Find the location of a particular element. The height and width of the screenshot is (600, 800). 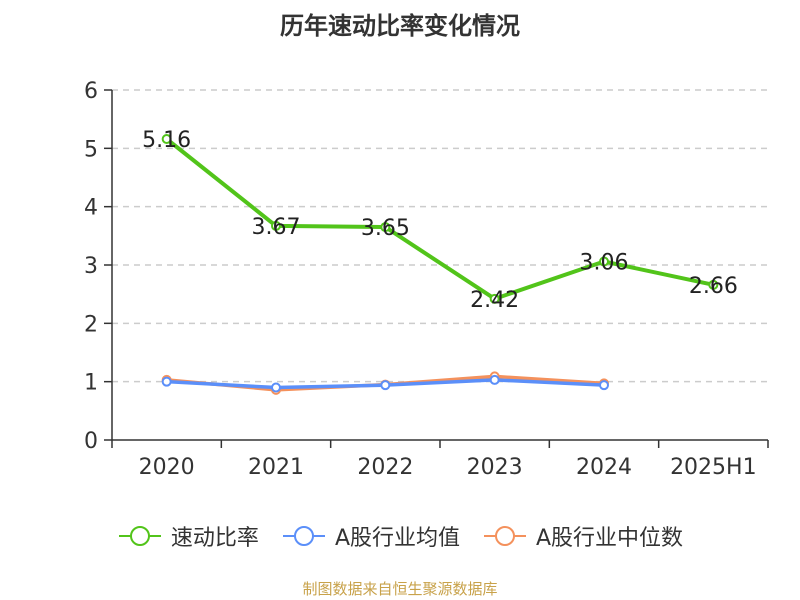

legend-label: 速动比率 is located at coordinates (214, 538).